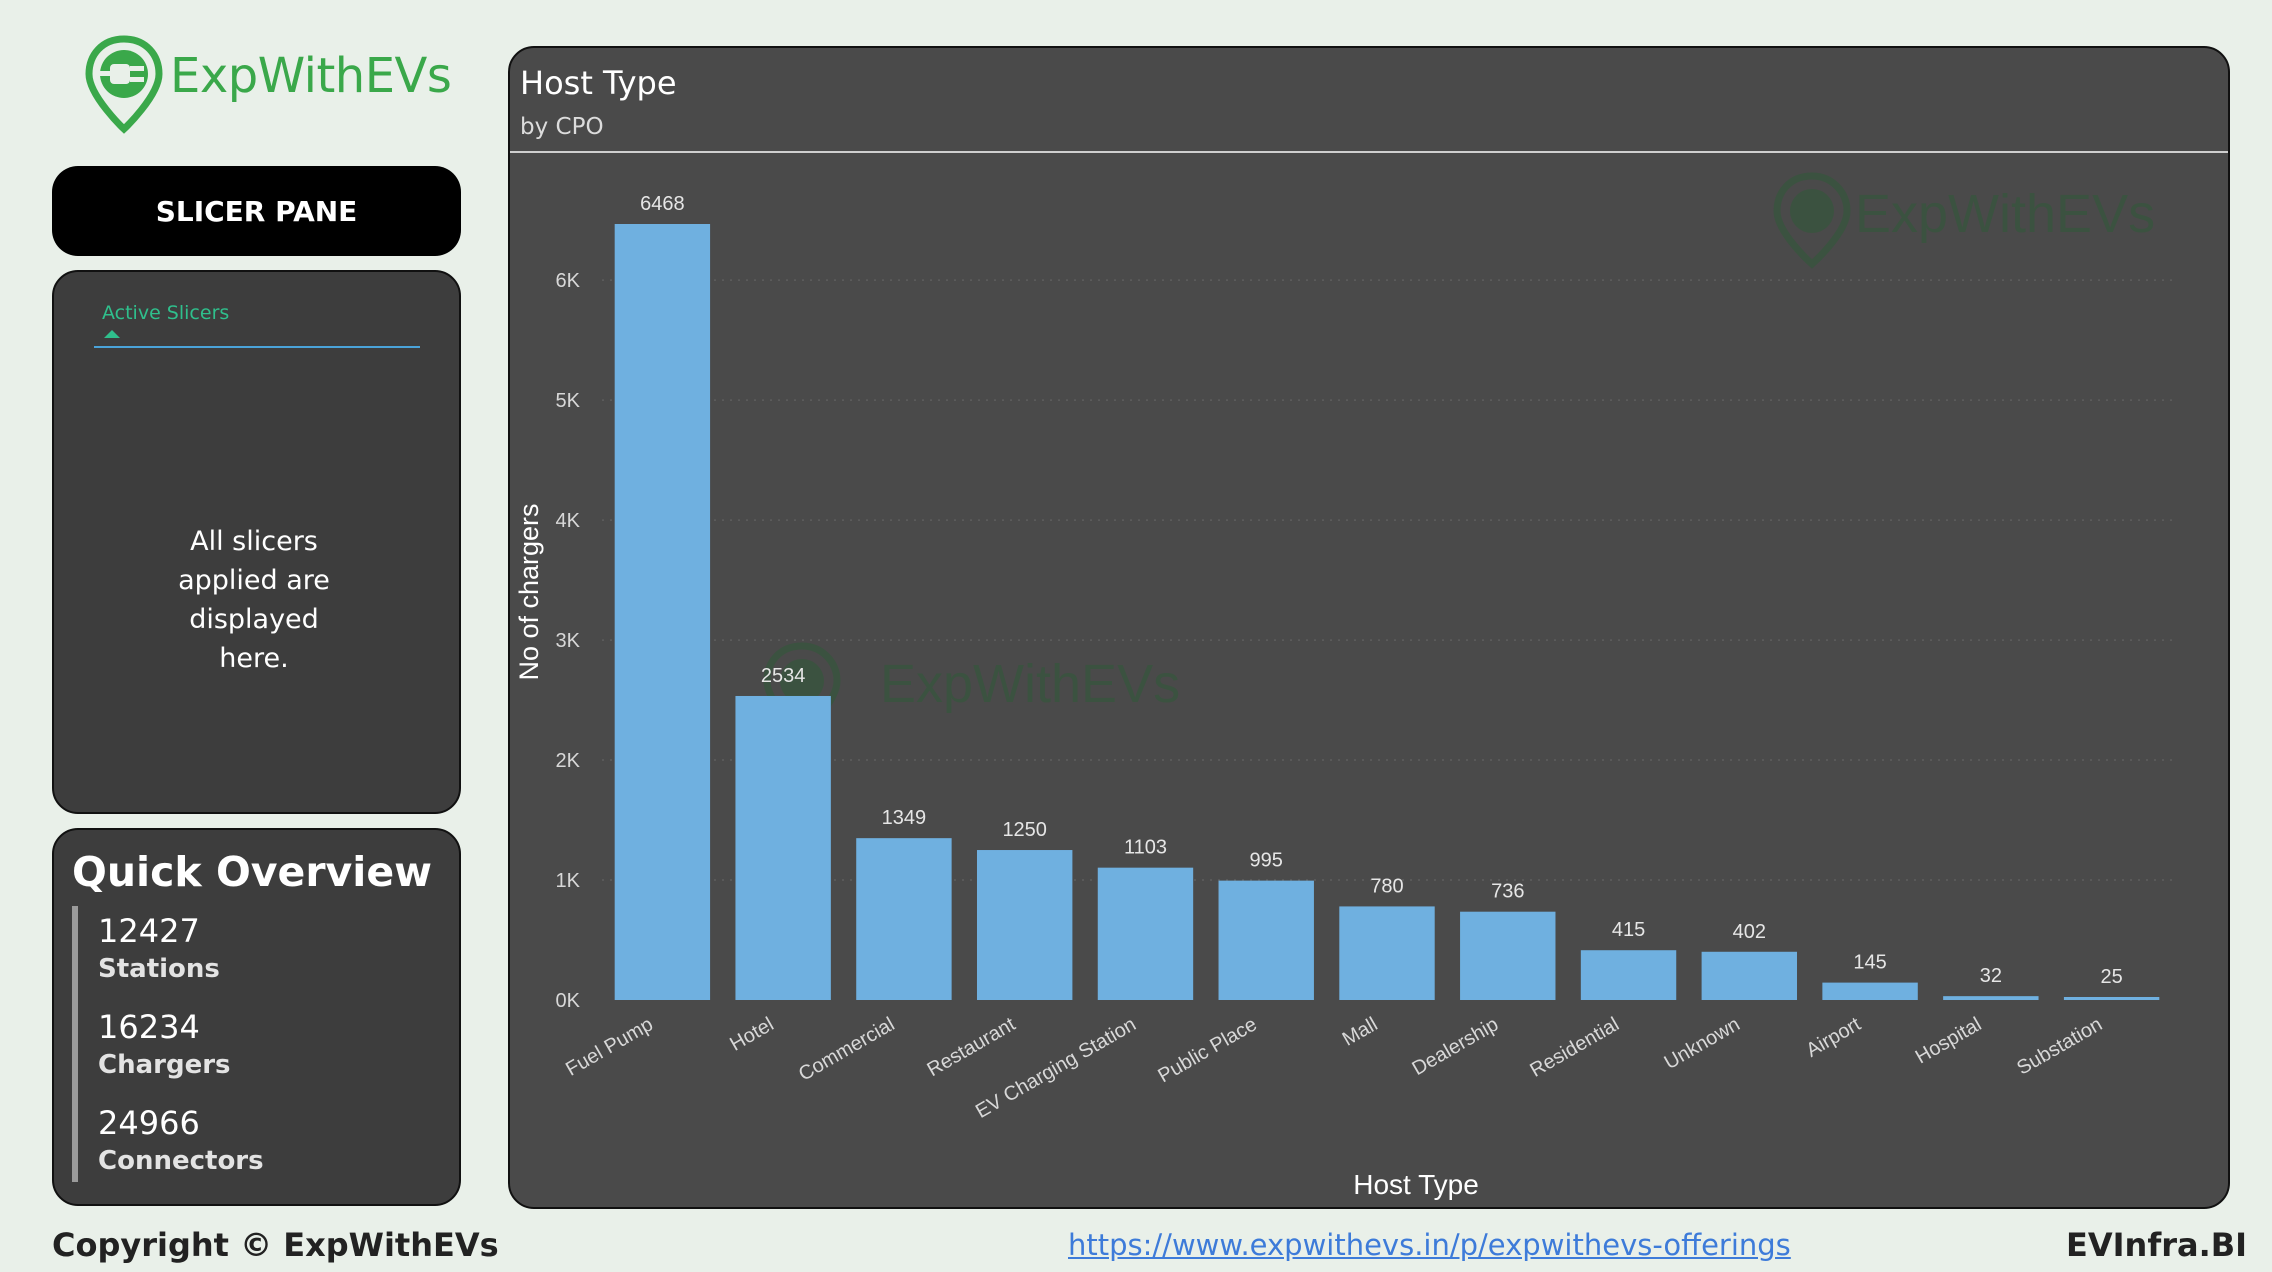  I want to click on y-tick-label: 1K, so click(568, 881).